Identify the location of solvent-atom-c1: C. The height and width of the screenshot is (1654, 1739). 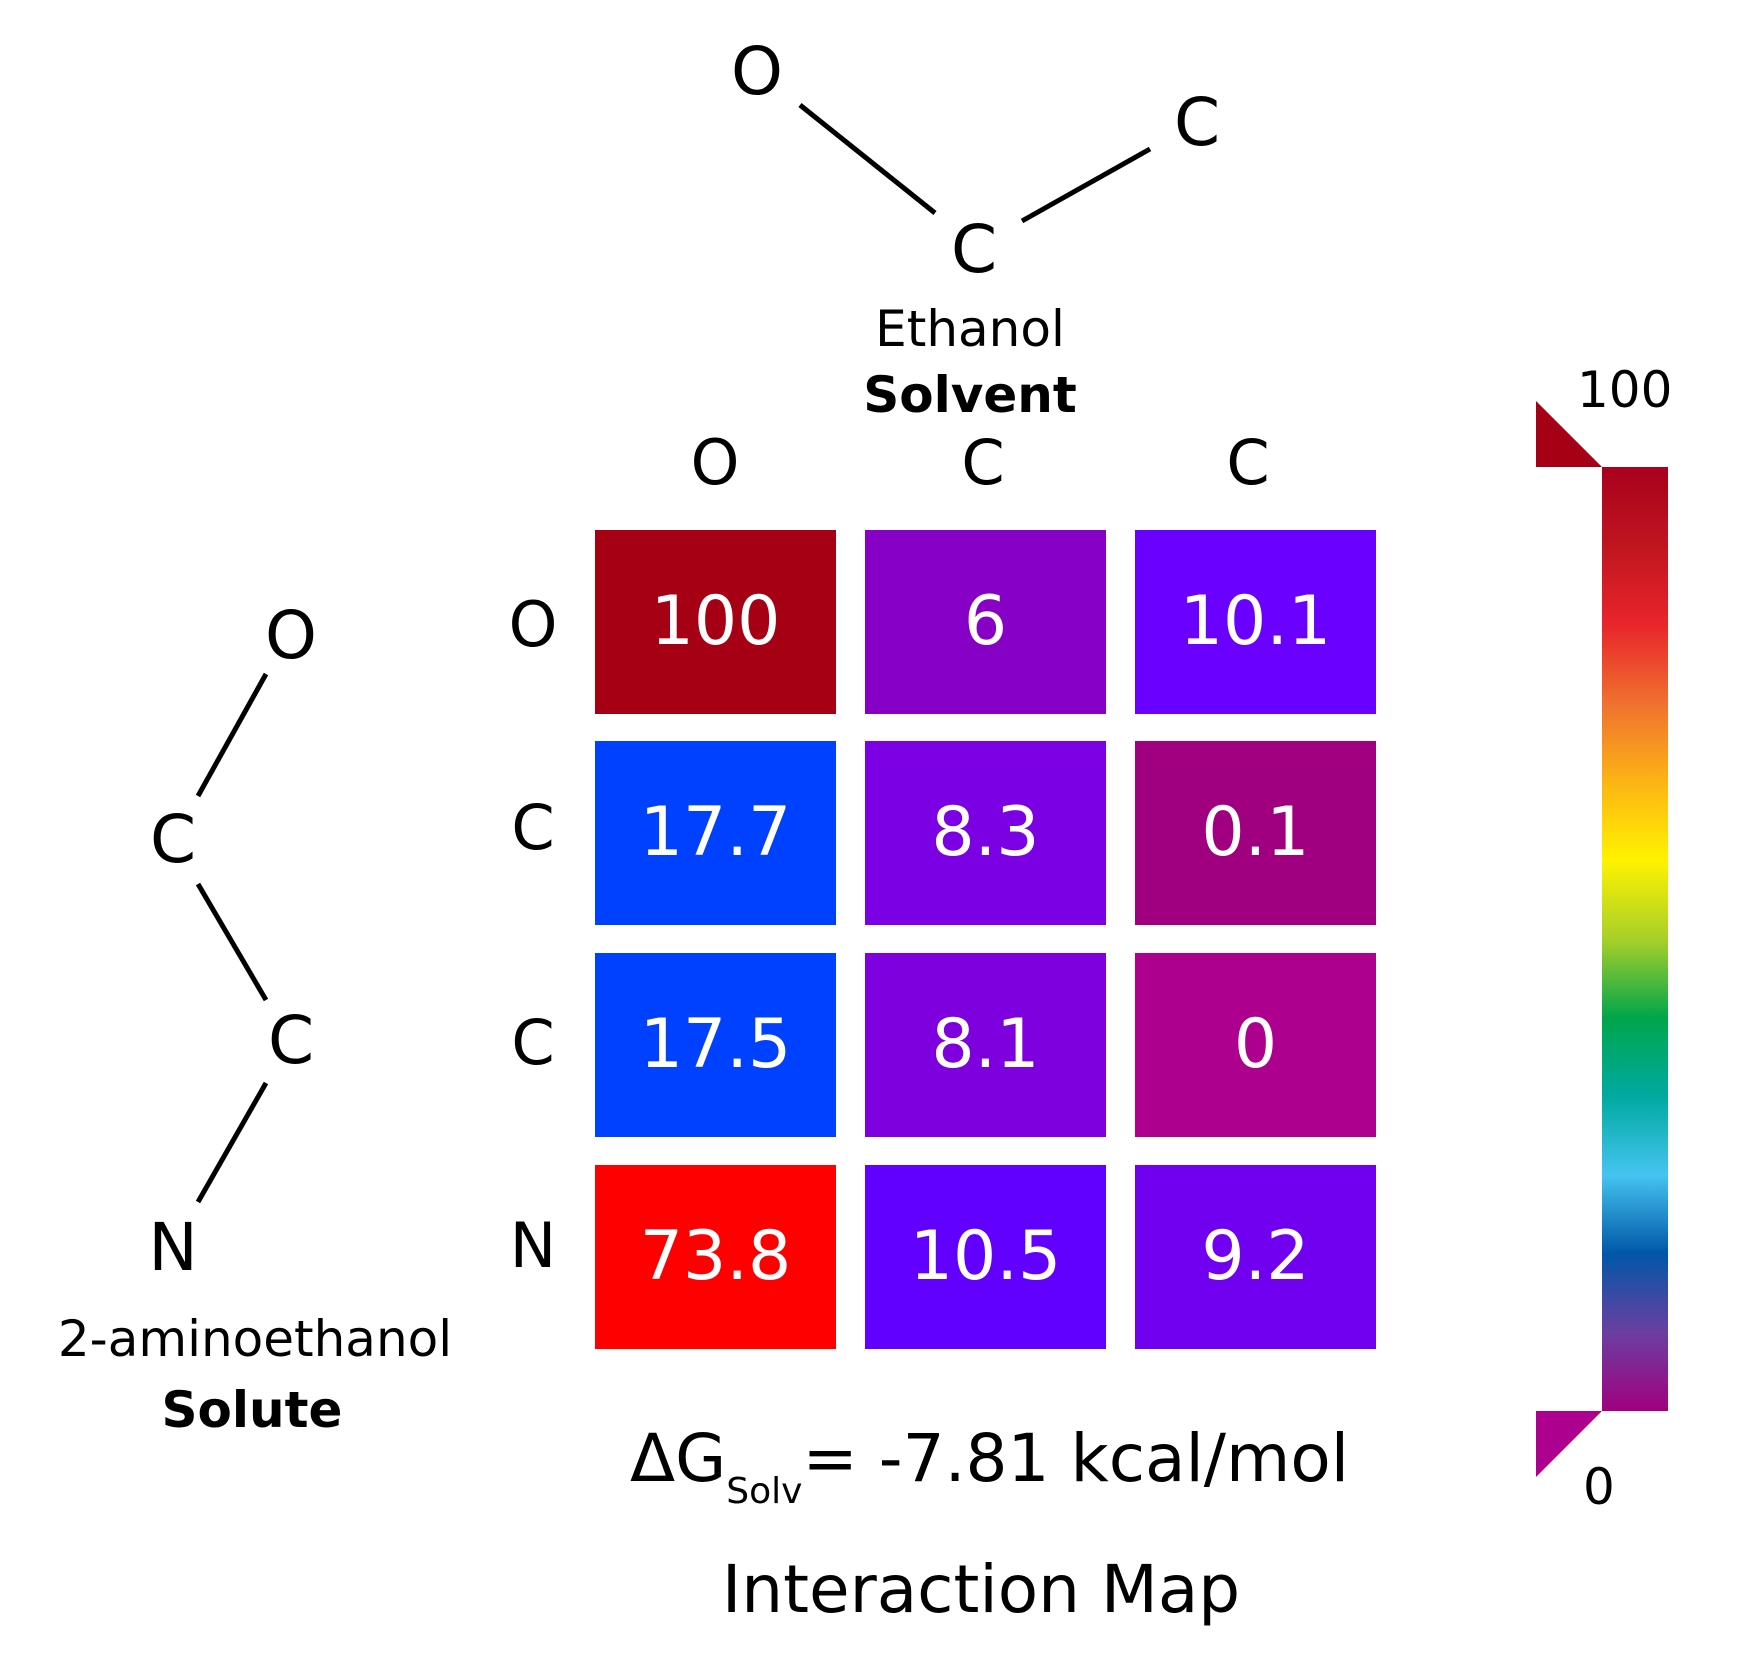
(974, 249).